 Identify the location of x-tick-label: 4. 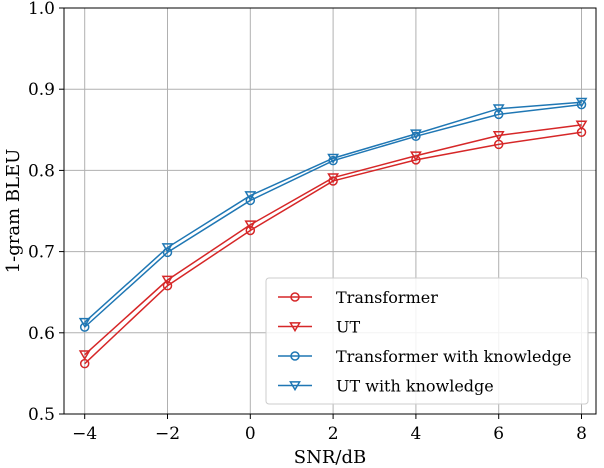
(415, 434).